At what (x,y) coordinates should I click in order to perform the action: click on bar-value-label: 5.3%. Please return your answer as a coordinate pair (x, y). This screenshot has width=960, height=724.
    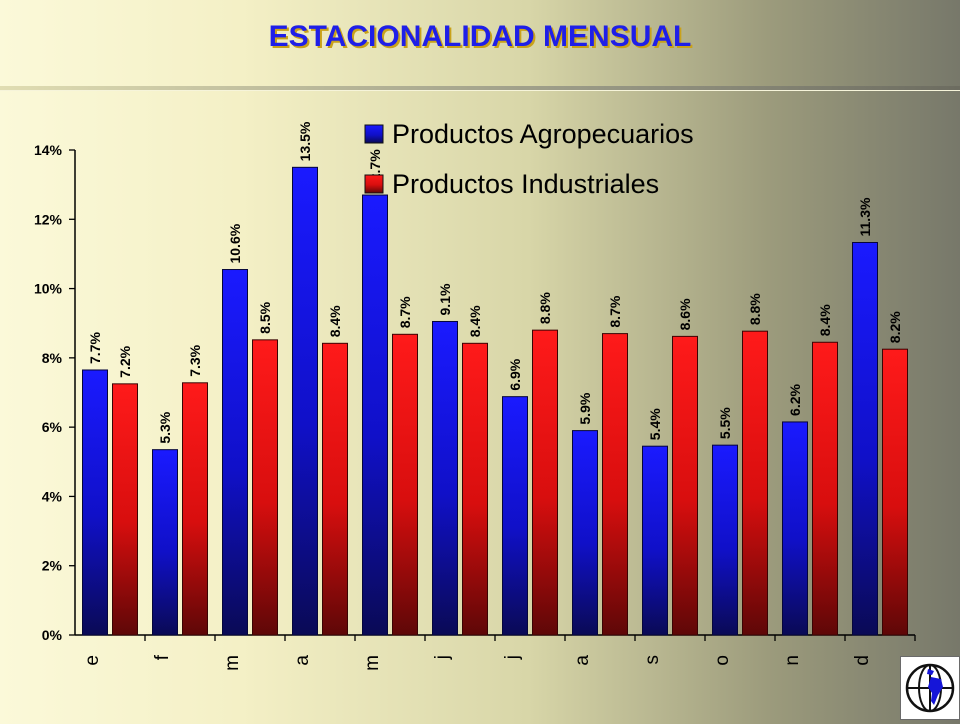
    Looking at the image, I should click on (165, 427).